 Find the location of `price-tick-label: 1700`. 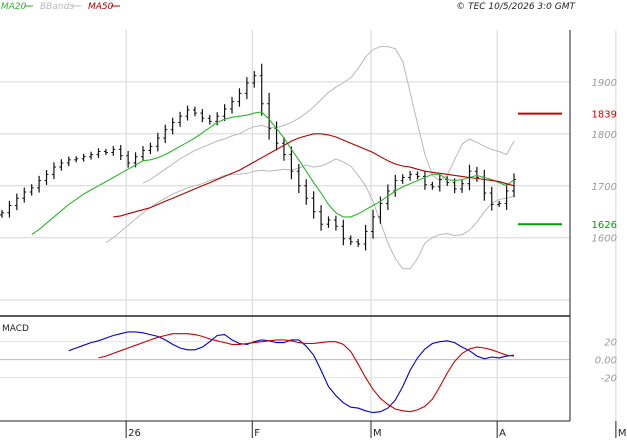

price-tick-label: 1700 is located at coordinates (604, 187).